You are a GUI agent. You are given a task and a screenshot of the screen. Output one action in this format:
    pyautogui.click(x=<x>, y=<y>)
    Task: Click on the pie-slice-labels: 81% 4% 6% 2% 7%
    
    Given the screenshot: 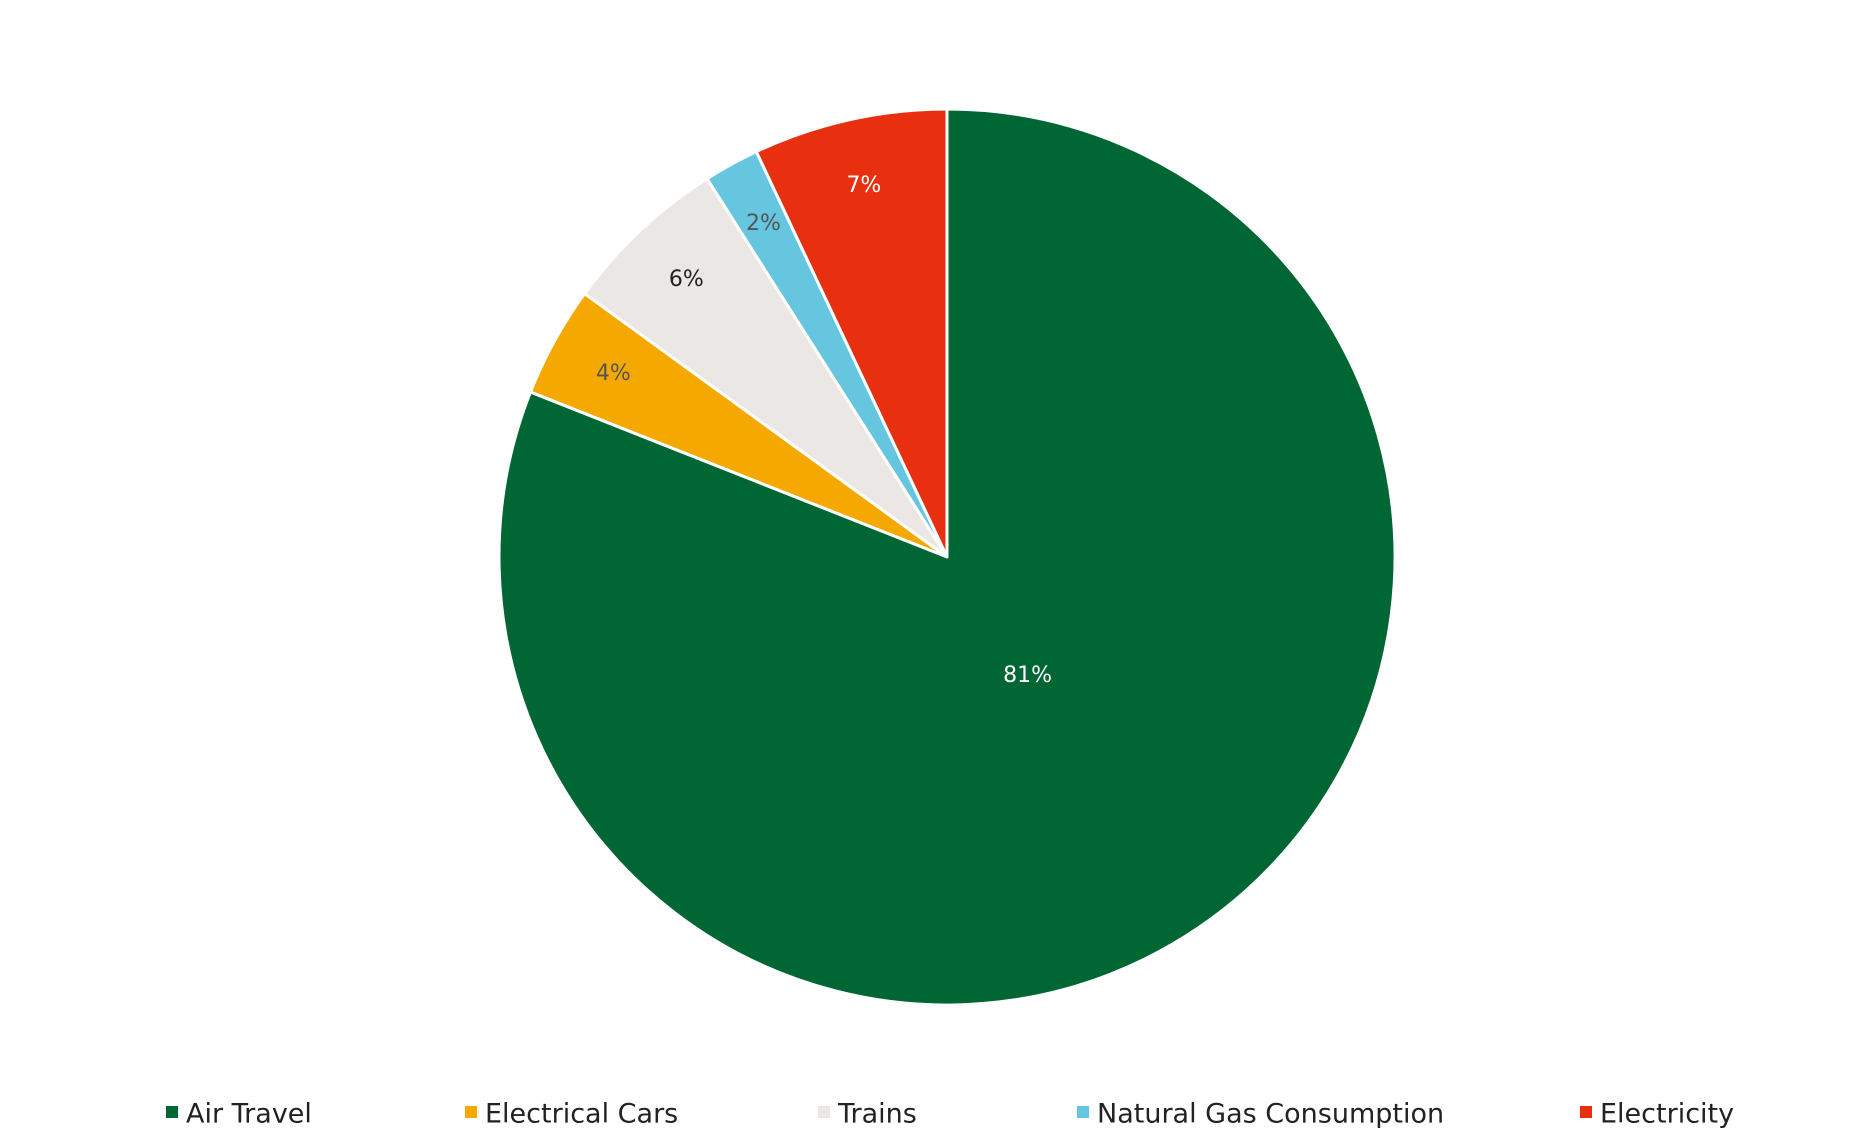 What is the action you would take?
    pyautogui.click(x=824, y=430)
    